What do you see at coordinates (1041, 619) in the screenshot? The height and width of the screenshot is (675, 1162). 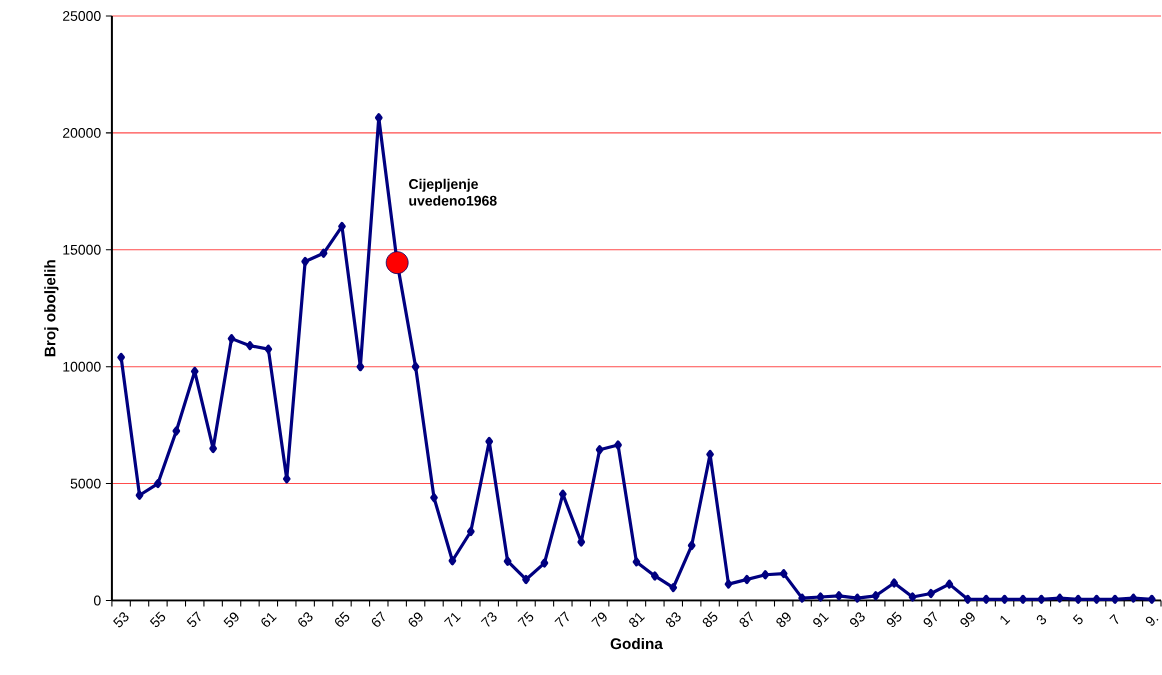 I see `x-tick-label: 3` at bounding box center [1041, 619].